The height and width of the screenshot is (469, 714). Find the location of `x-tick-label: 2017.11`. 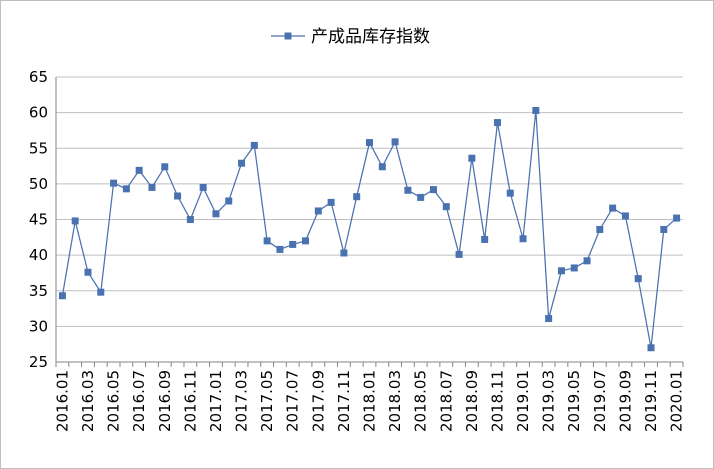

x-tick-label: 2017.11 is located at coordinates (344, 401).